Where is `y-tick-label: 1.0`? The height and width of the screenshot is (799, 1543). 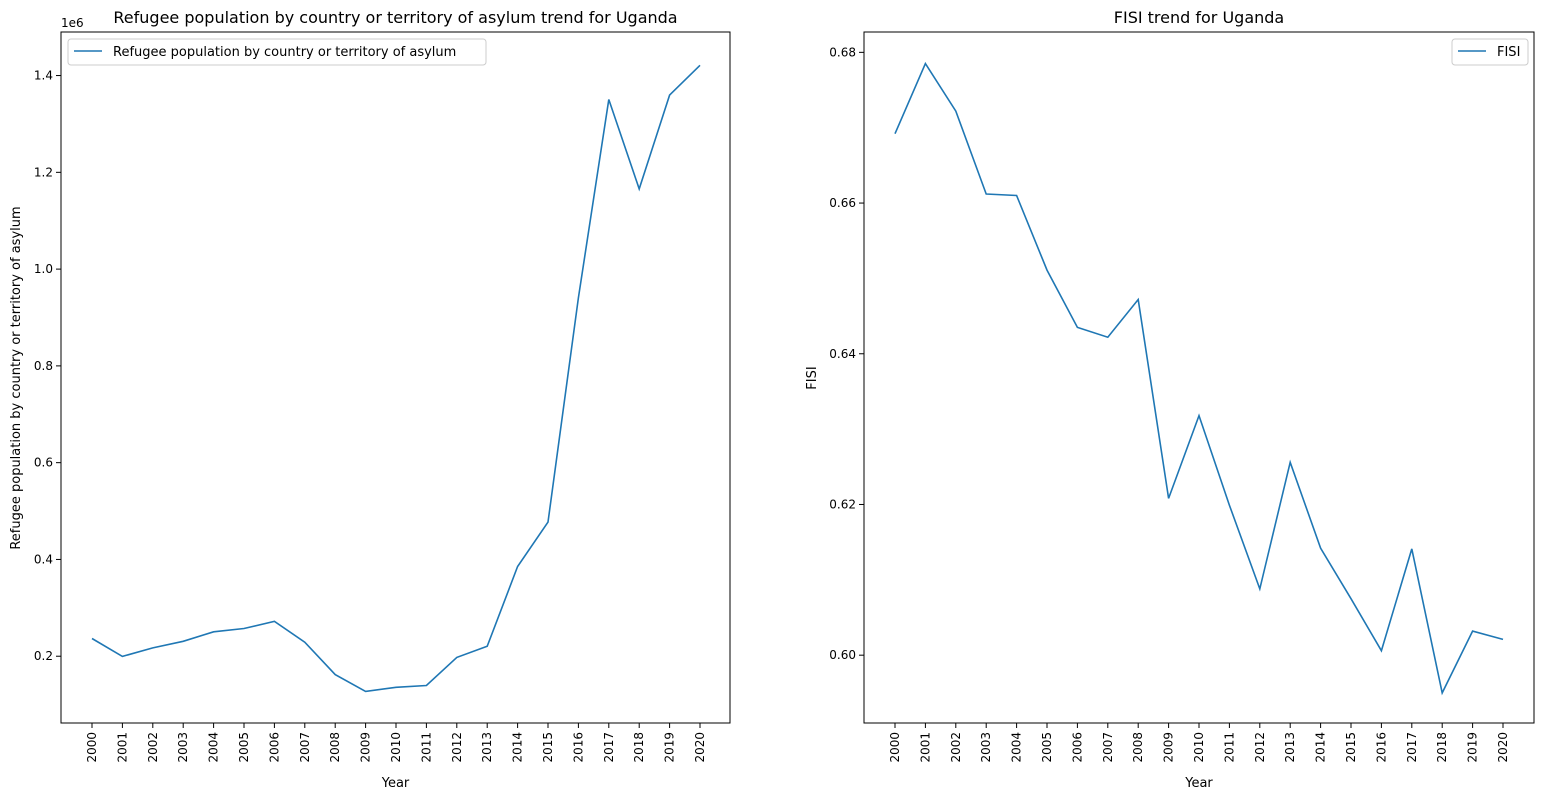
y-tick-label: 1.0 is located at coordinates (43, 269).